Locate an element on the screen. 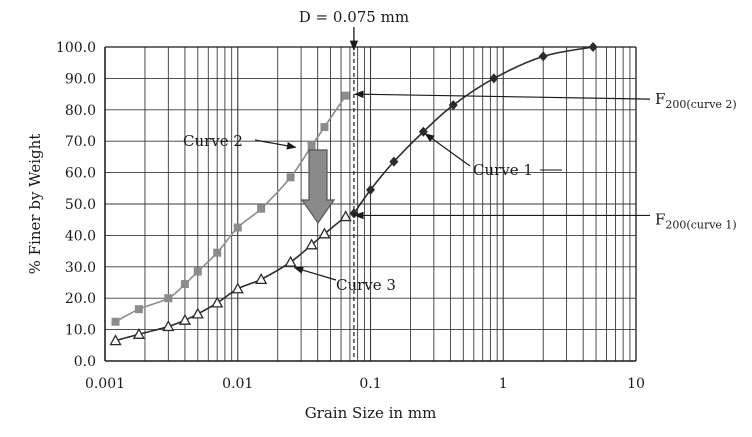 The width and height of the screenshot is (752, 437). x-tick-labels: 0.001 0.01 0.1 1 10 is located at coordinates (365, 384).